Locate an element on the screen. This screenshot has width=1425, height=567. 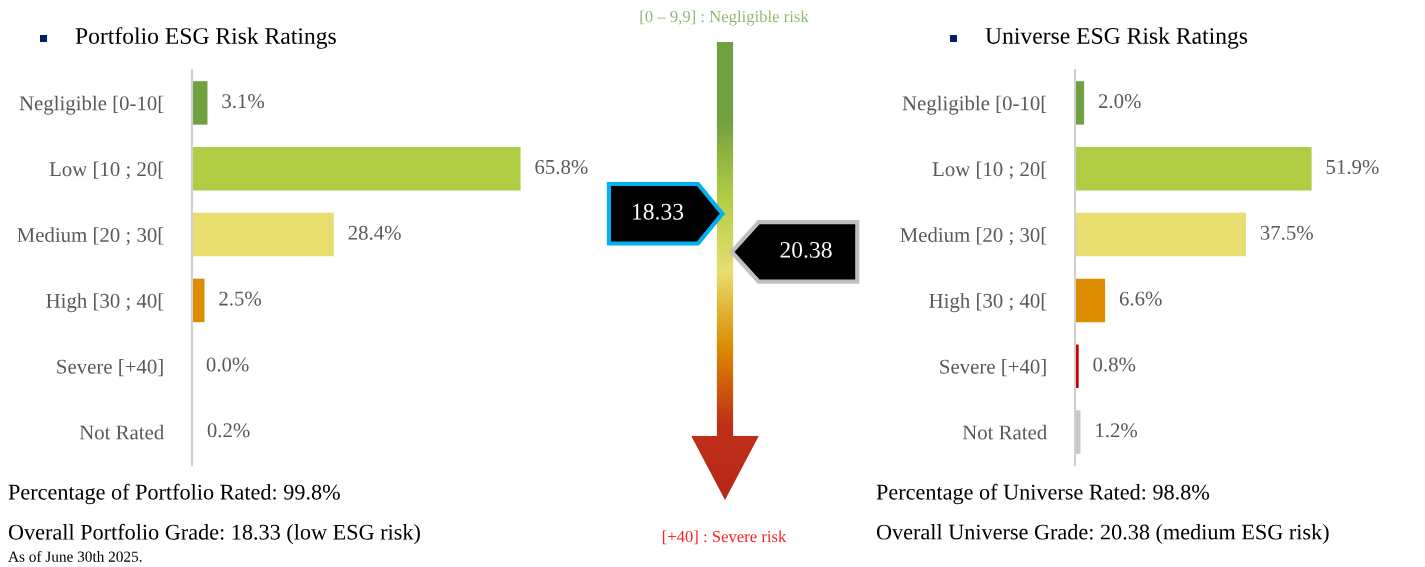
data-label: 65.8% is located at coordinates (561, 167).